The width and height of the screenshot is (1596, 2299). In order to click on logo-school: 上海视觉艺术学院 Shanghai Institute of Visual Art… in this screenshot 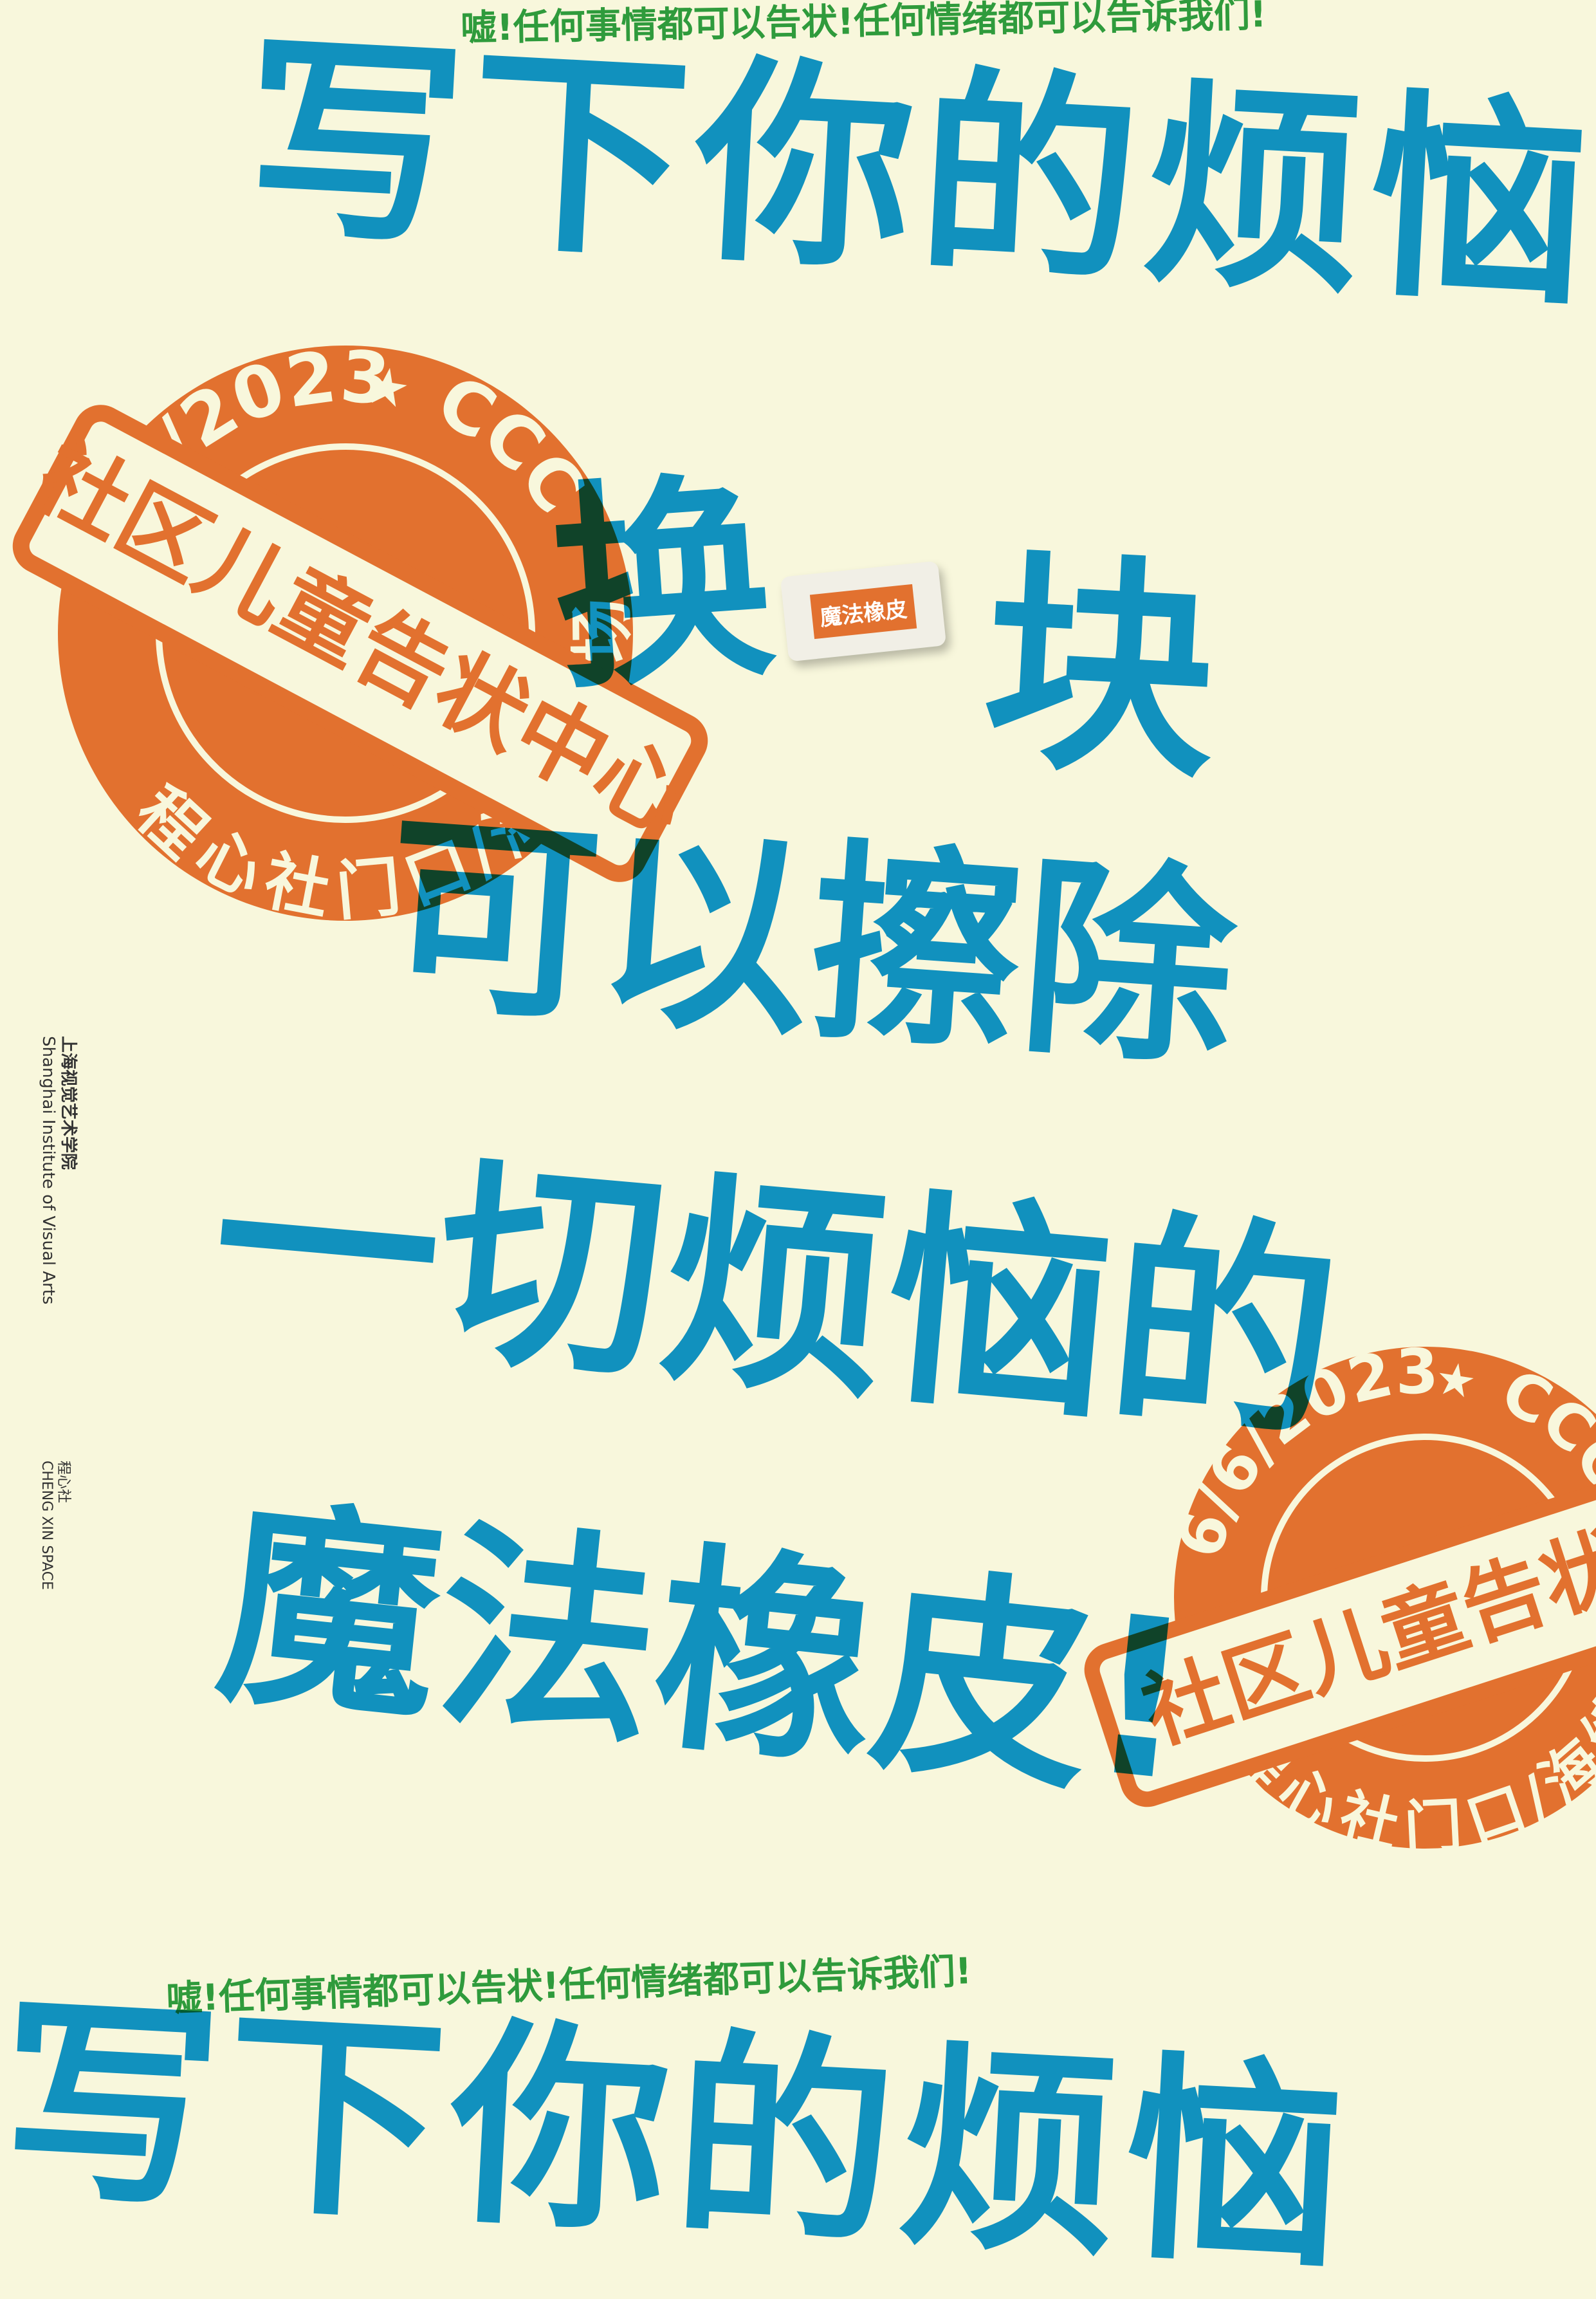, I will do `click(60, 1170)`.